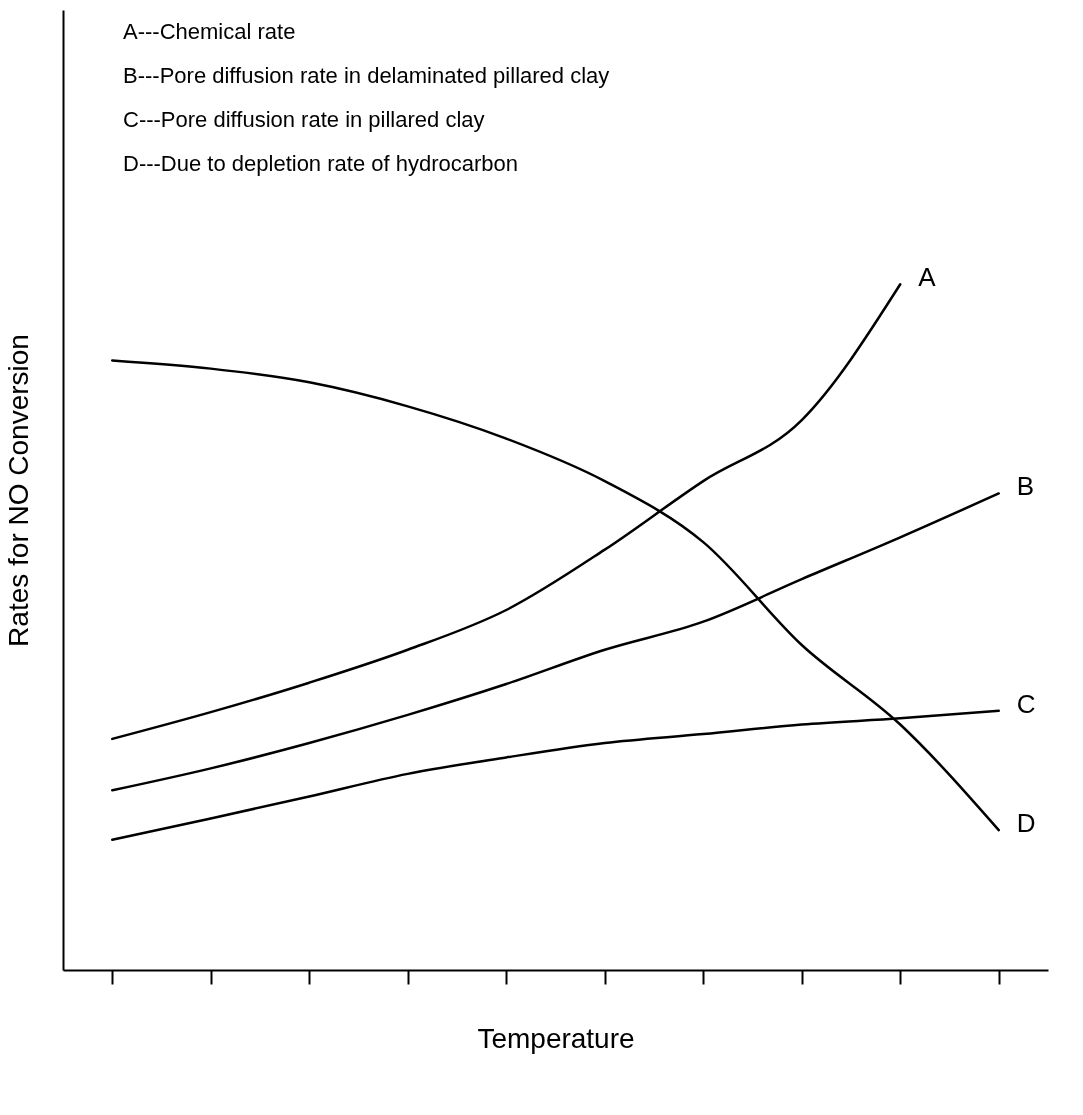 The image size is (1083, 1115). Describe the element at coordinates (1026, 703) in the screenshot. I see `series-label: C` at that location.